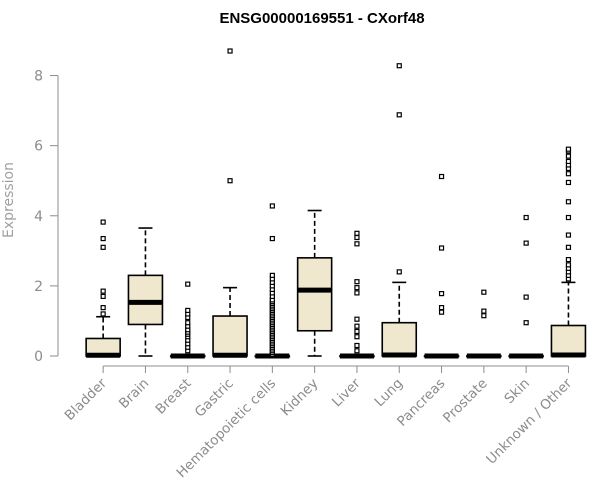 The width and height of the screenshot is (600, 500). I want to click on x-tick-label: Lung, so click(388, 393).